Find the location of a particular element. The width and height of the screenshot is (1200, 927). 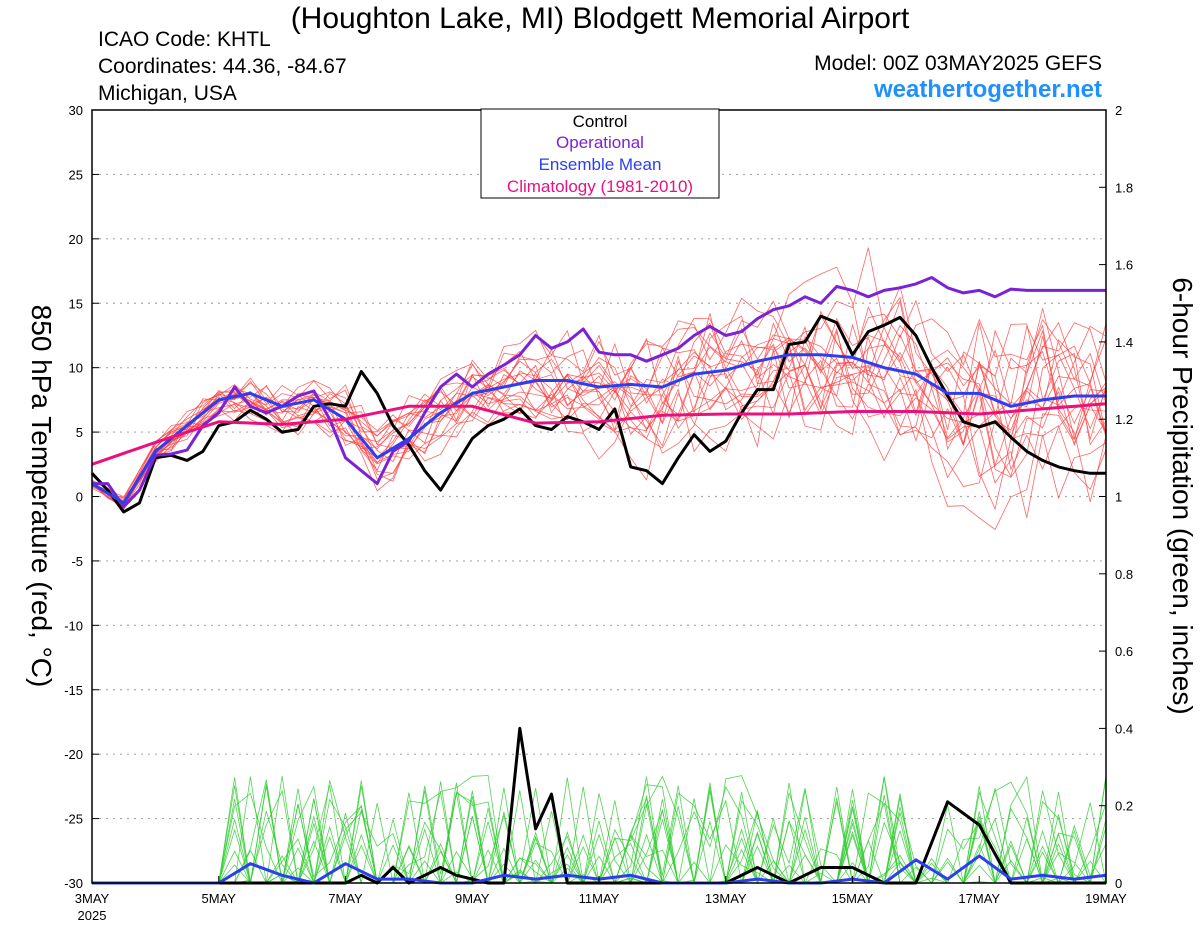

ensemble-mean-temperature-line is located at coordinates (598, 429).